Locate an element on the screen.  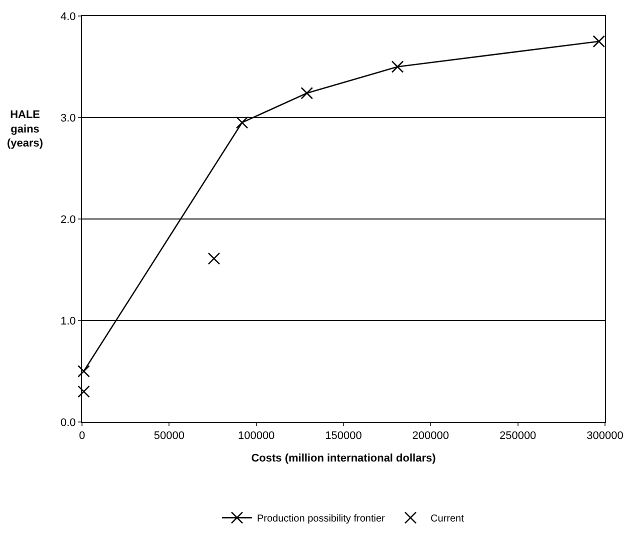
x-tick-label: 0 is located at coordinates (82, 436).